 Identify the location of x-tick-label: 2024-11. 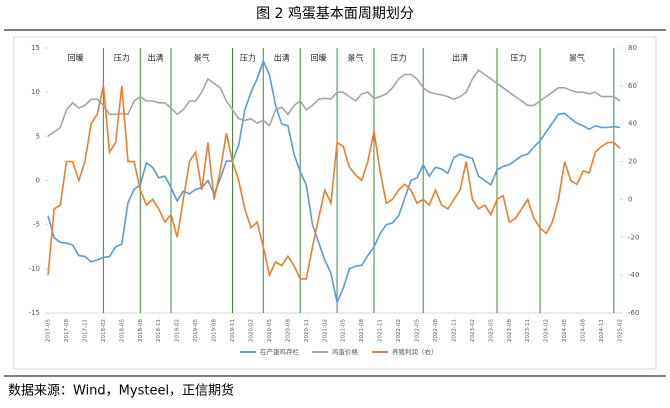
(602, 330).